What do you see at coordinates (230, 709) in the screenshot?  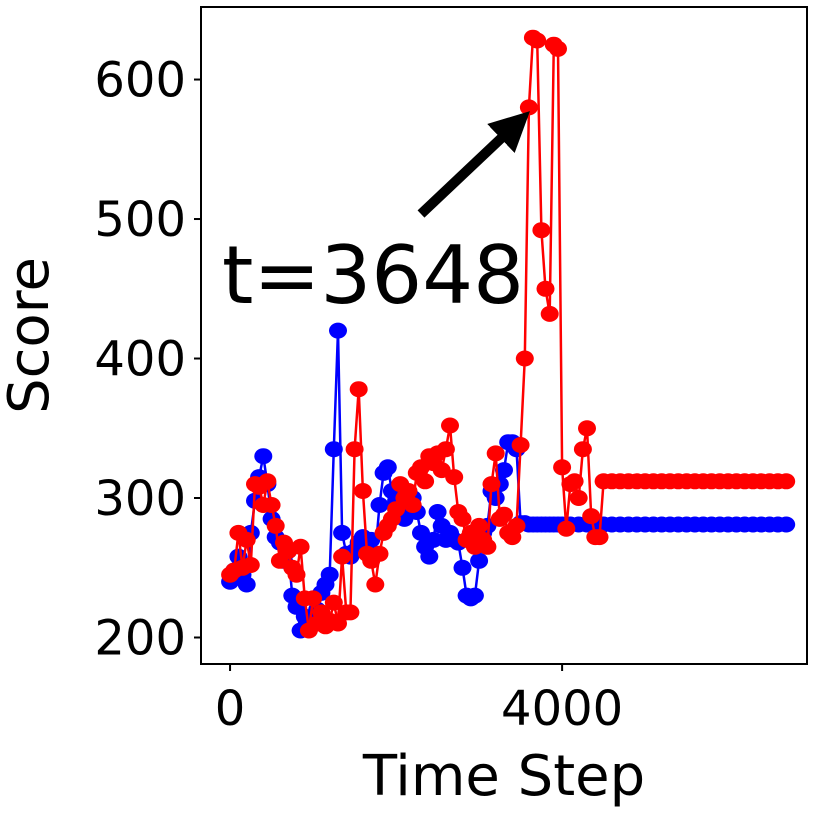 I see `x-tick-label: 0` at bounding box center [230, 709].